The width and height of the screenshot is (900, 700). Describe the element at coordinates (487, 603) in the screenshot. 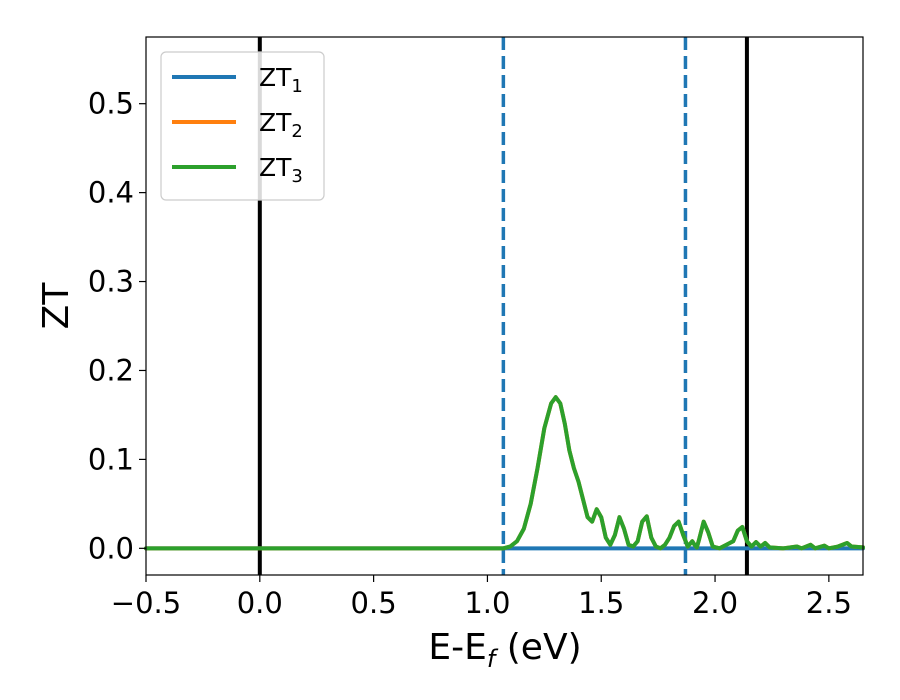

I see `x-tick-label: 1.0` at that location.